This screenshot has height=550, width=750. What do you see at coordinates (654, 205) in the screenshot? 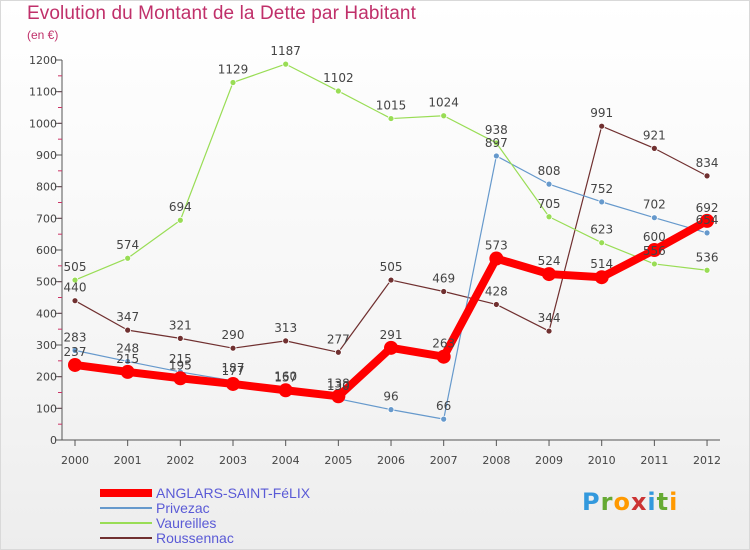
I see `data-label-1: 702` at bounding box center [654, 205].